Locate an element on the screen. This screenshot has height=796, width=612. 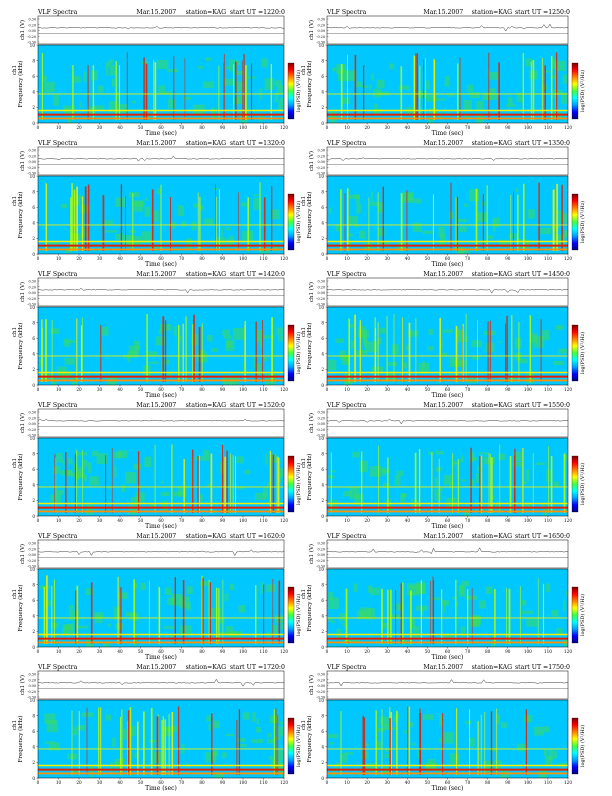
panel-header-title: VLF Spectra is located at coordinates (346, 405).